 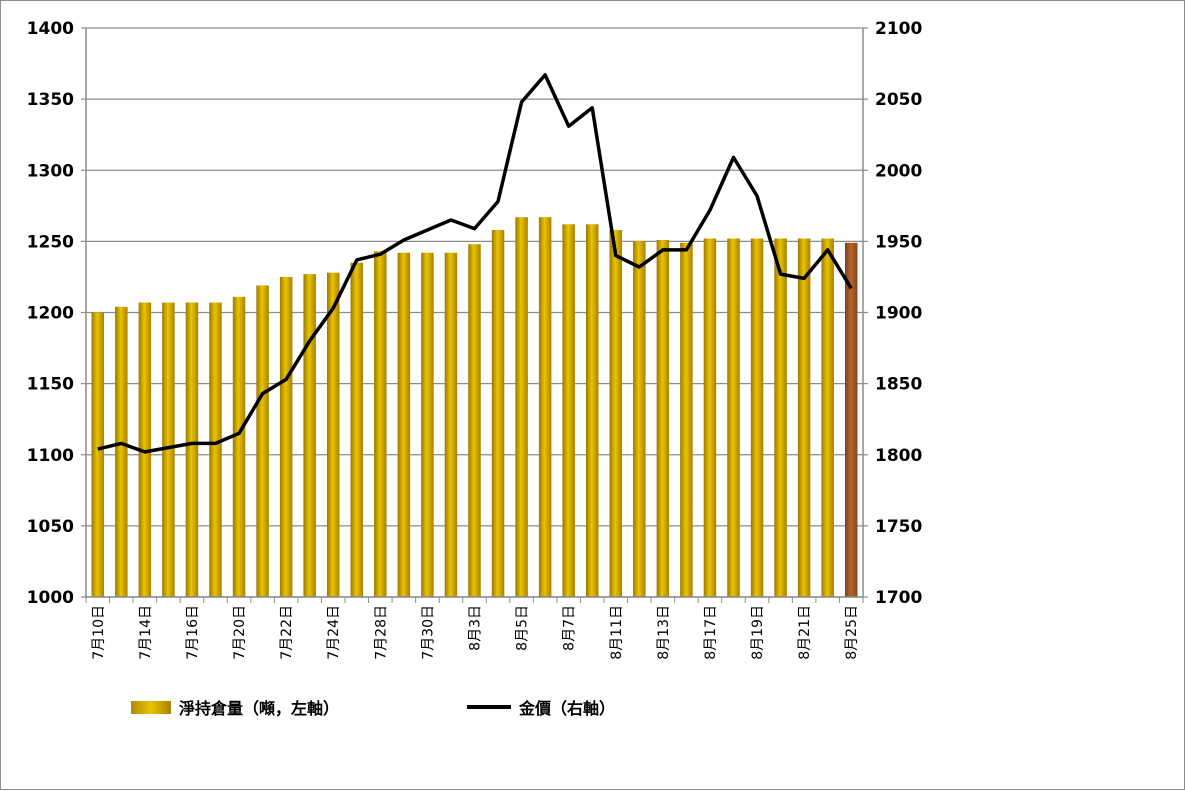 What do you see at coordinates (259, 708) in the screenshot?
I see `legend-bar-label: 淨持倉量（噸，左軸）` at bounding box center [259, 708].